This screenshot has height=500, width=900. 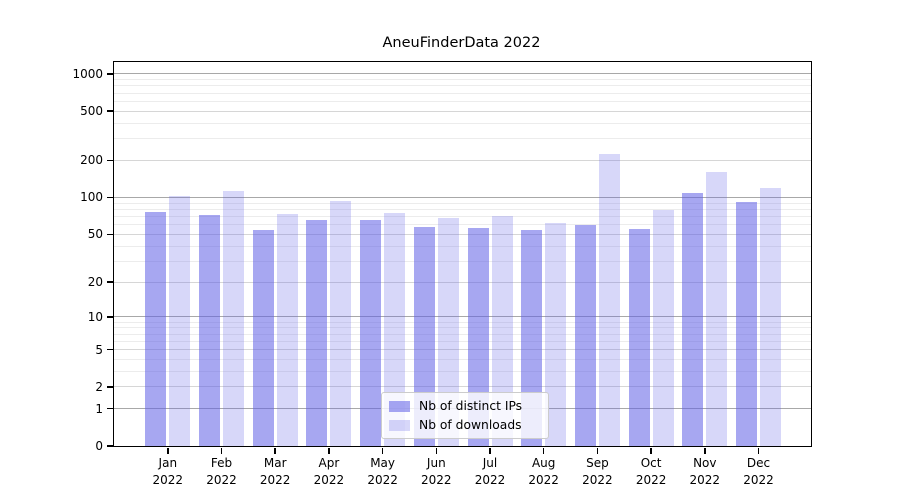 I want to click on y-tick-label-100: 100, so click(x=91, y=197).